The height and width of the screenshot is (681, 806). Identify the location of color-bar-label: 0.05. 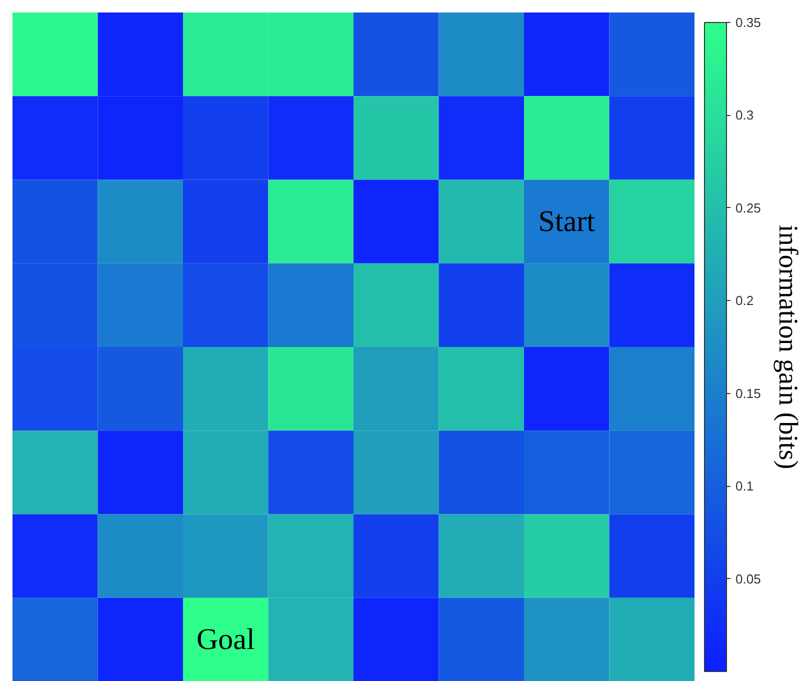
(748, 578).